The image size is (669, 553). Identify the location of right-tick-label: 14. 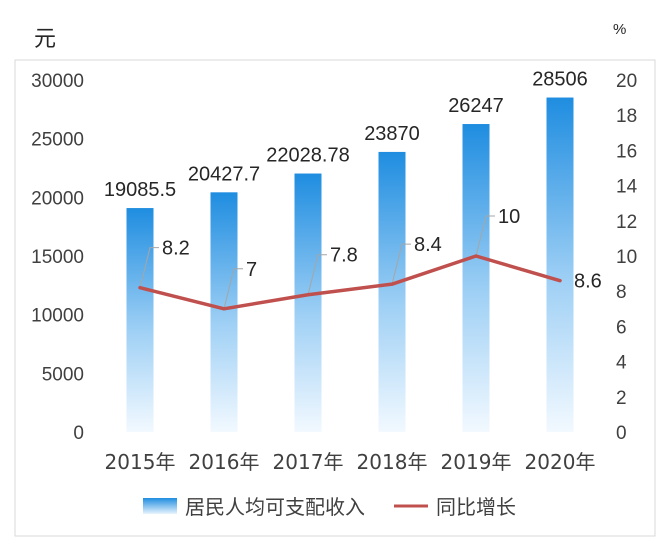
(627, 187).